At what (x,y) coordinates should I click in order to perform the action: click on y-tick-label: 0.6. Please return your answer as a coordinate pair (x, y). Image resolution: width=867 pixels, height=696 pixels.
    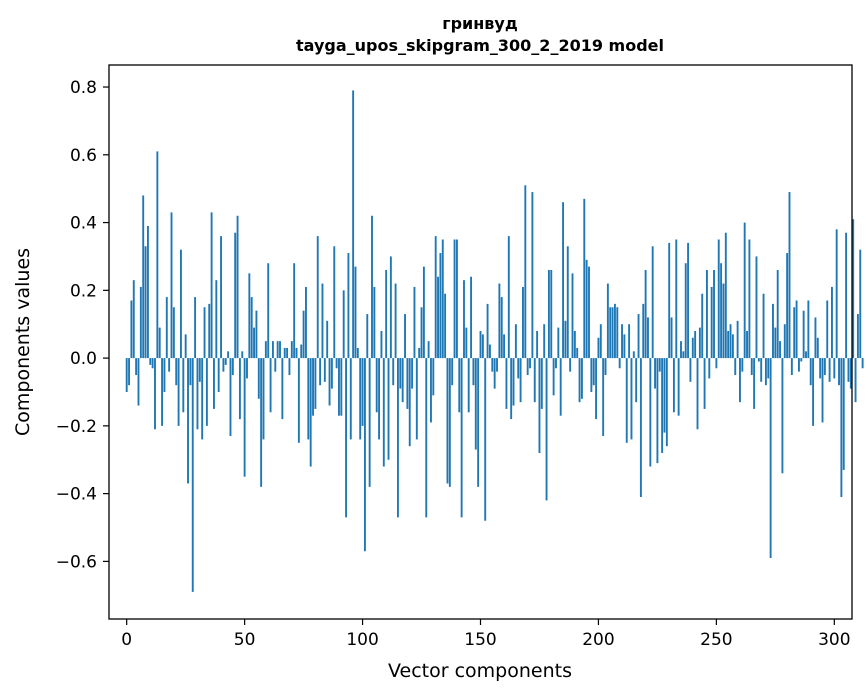
    Looking at the image, I should click on (83, 156).